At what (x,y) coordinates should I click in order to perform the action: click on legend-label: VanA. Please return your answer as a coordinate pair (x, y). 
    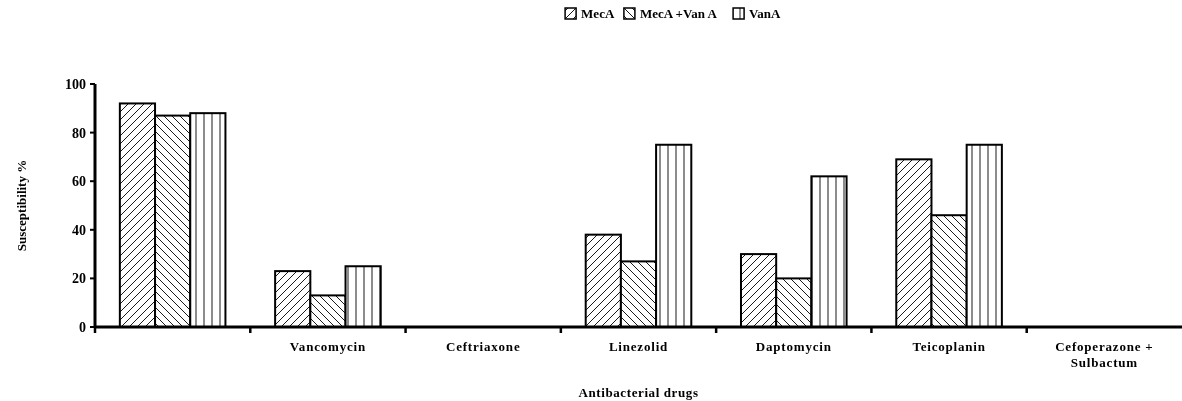
    Looking at the image, I should click on (765, 13).